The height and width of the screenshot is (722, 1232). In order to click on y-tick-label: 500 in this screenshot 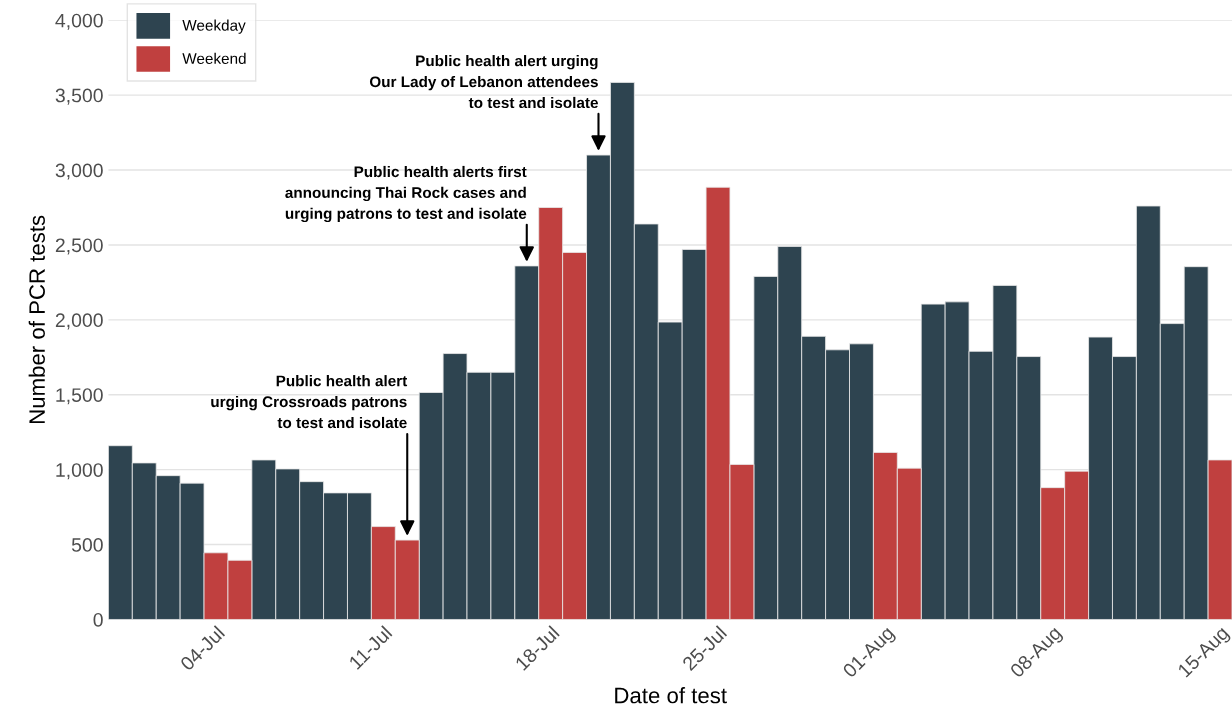, I will do `click(87, 545)`.